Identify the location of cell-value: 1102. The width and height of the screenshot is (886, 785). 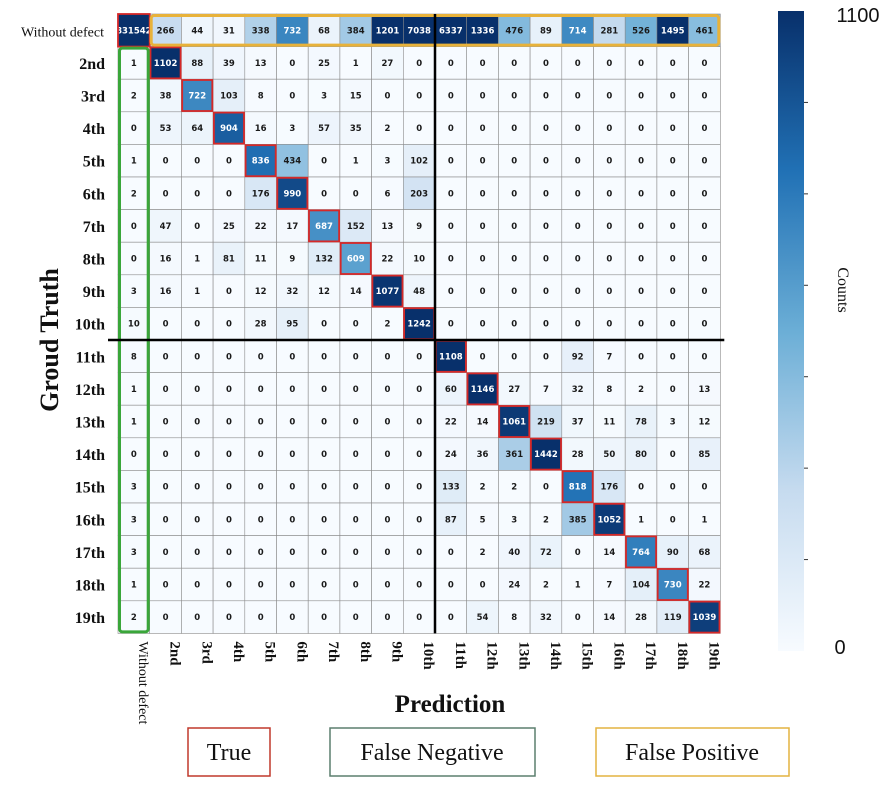
(166, 64).